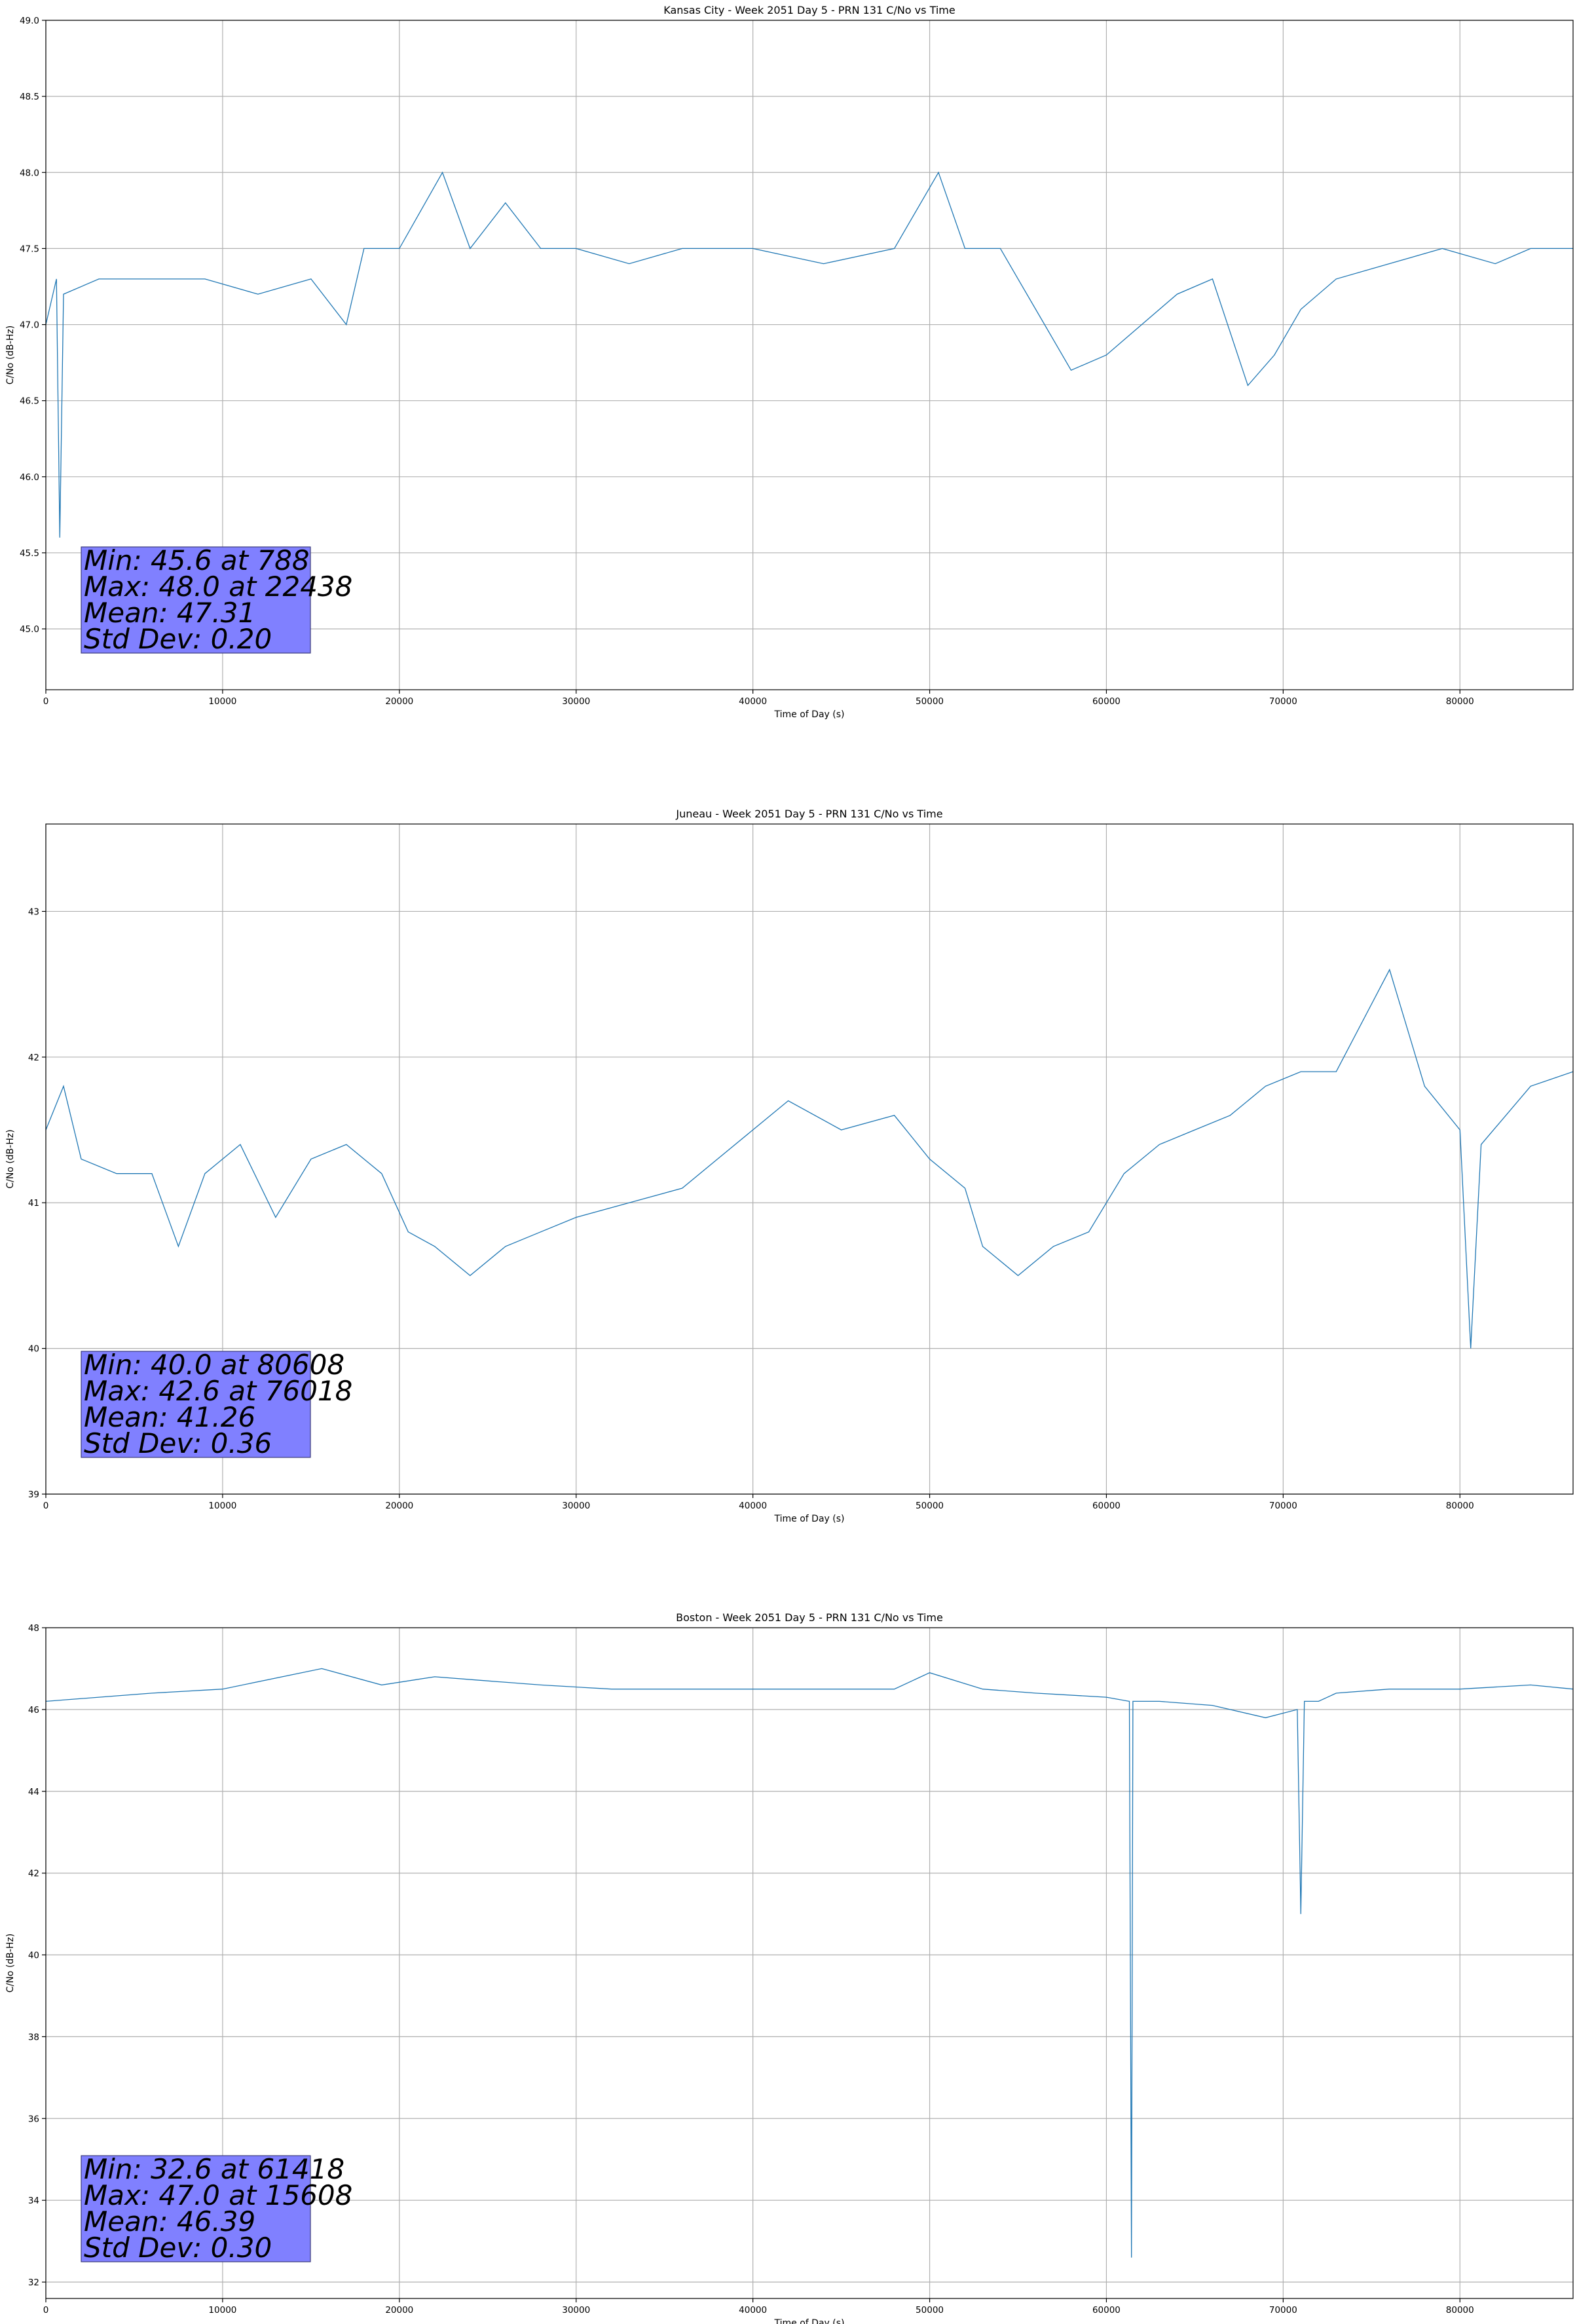 This screenshot has height=2324, width=1577. What do you see at coordinates (214, 1365) in the screenshot?
I see `stat-min: Min: 40.0 at 80608` at bounding box center [214, 1365].